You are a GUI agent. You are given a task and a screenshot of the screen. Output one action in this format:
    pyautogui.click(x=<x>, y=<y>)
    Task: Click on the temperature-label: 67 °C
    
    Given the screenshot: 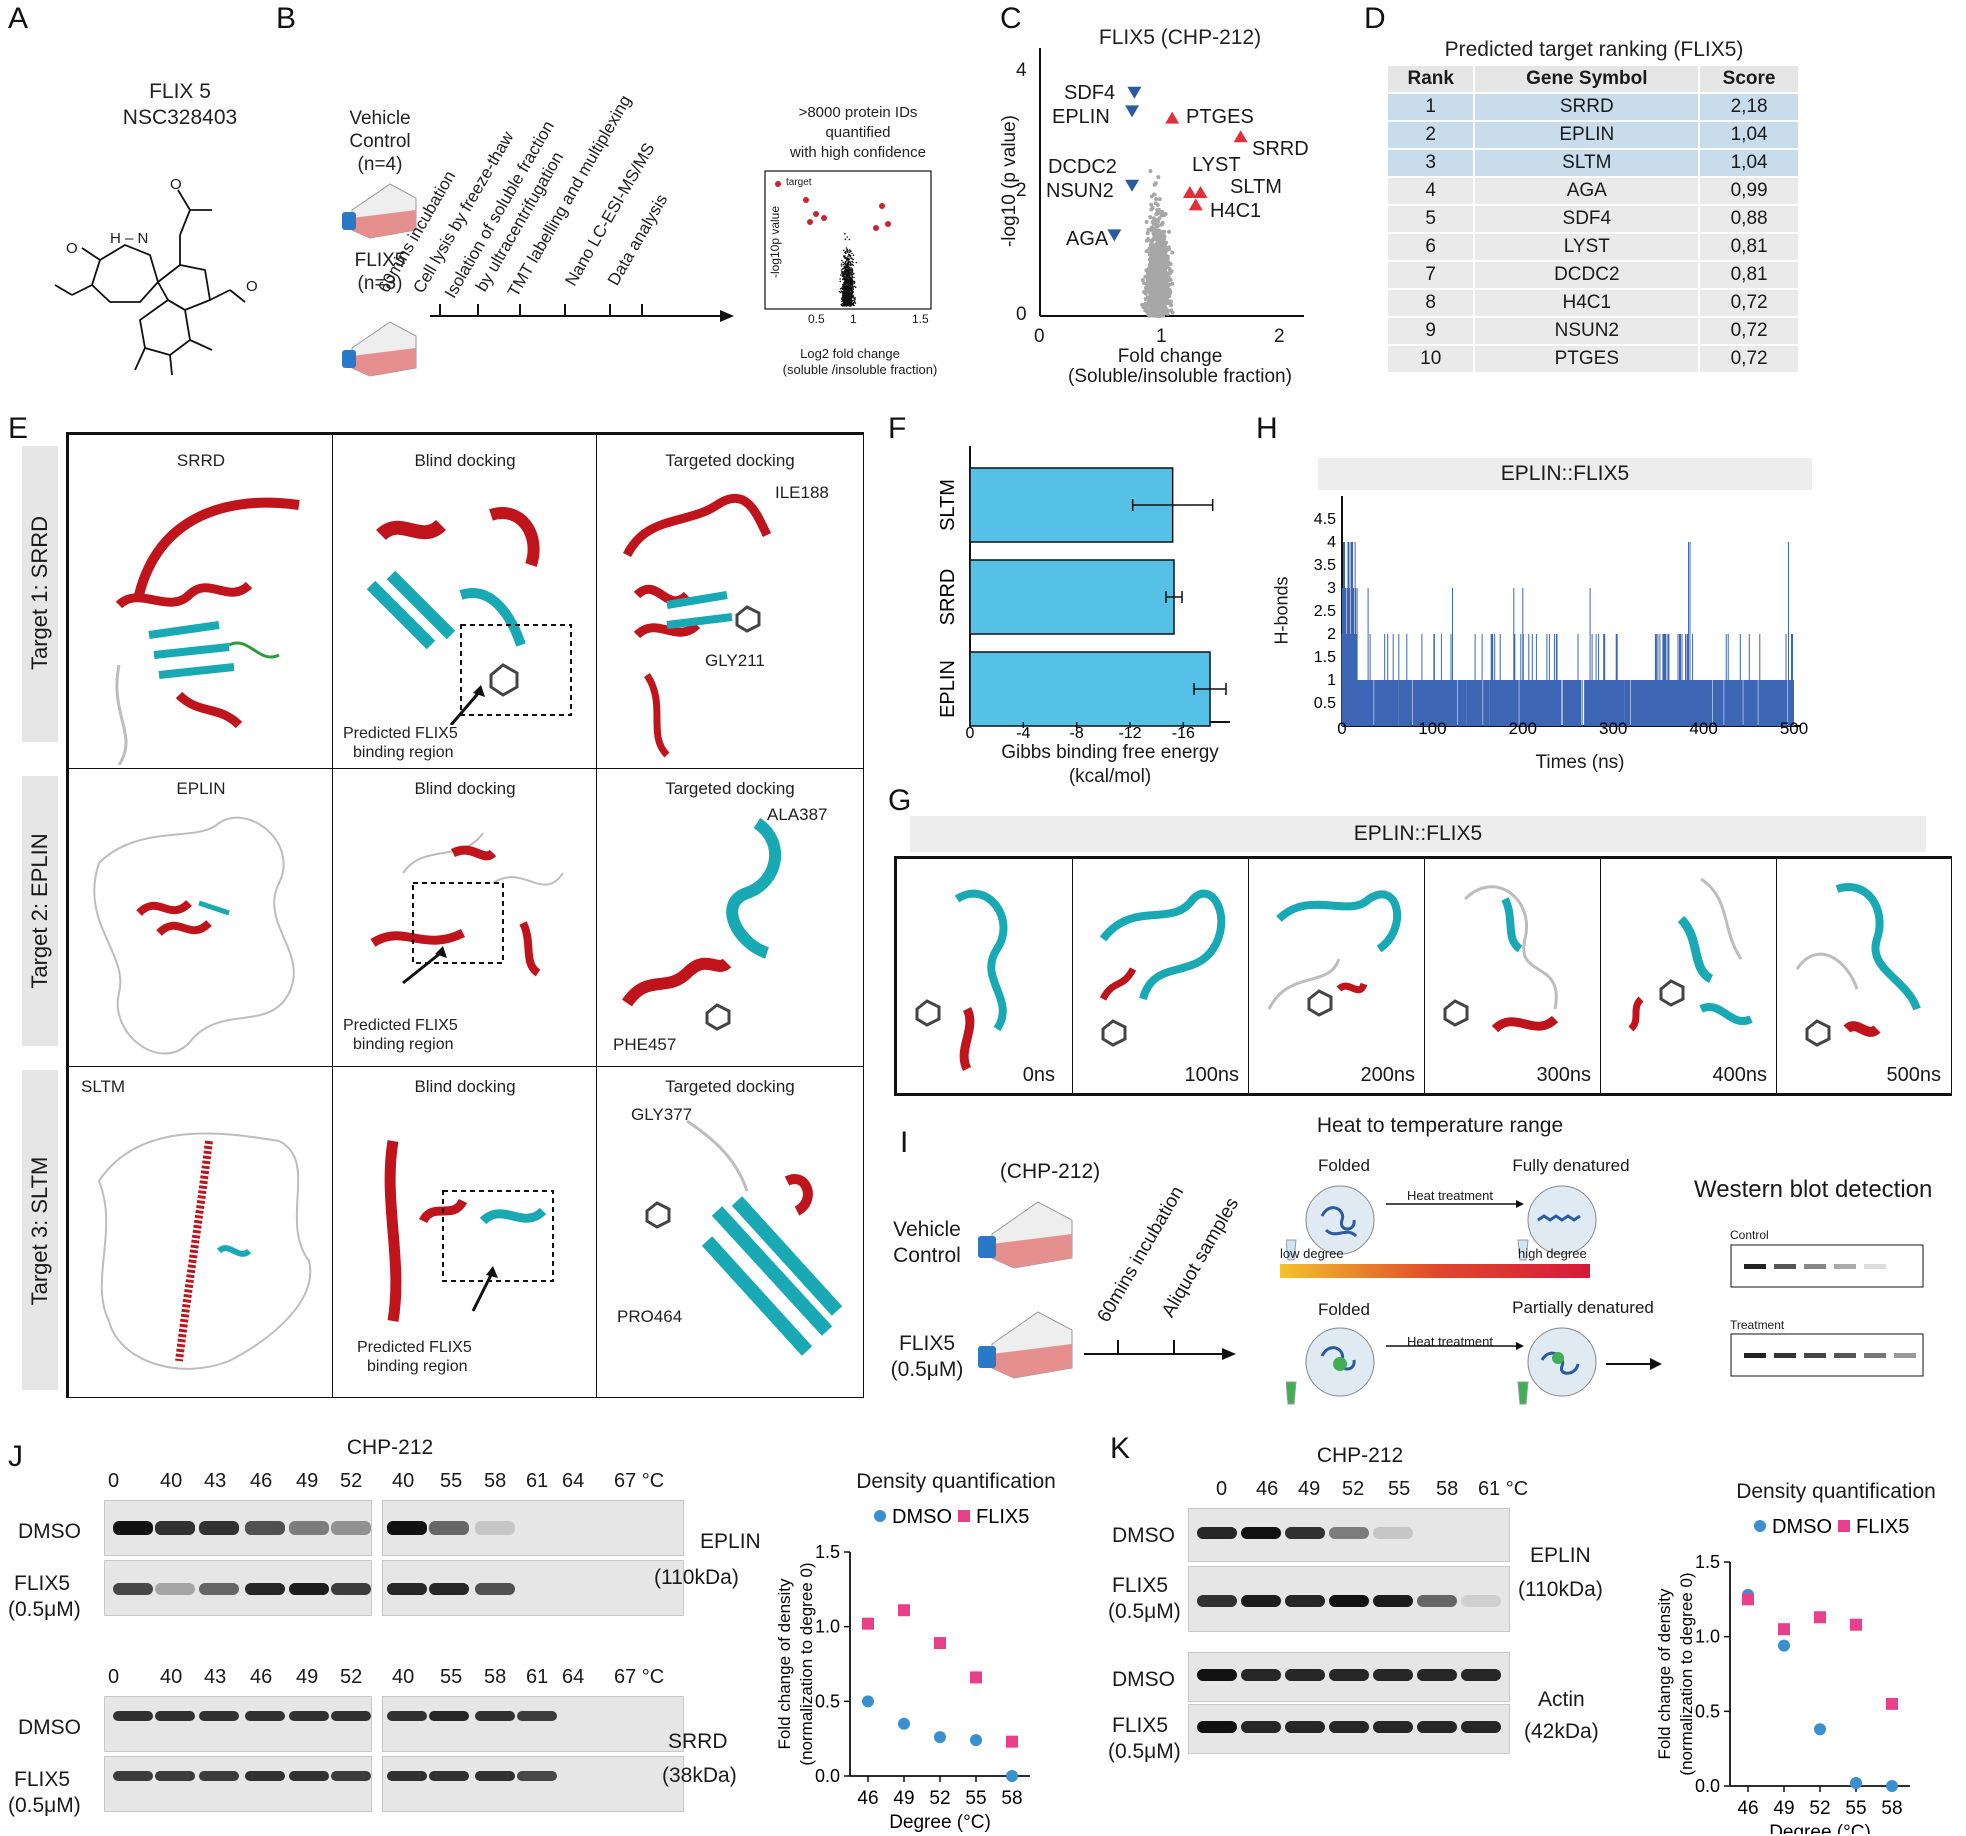 What is the action you would take?
    pyautogui.click(x=639, y=1677)
    